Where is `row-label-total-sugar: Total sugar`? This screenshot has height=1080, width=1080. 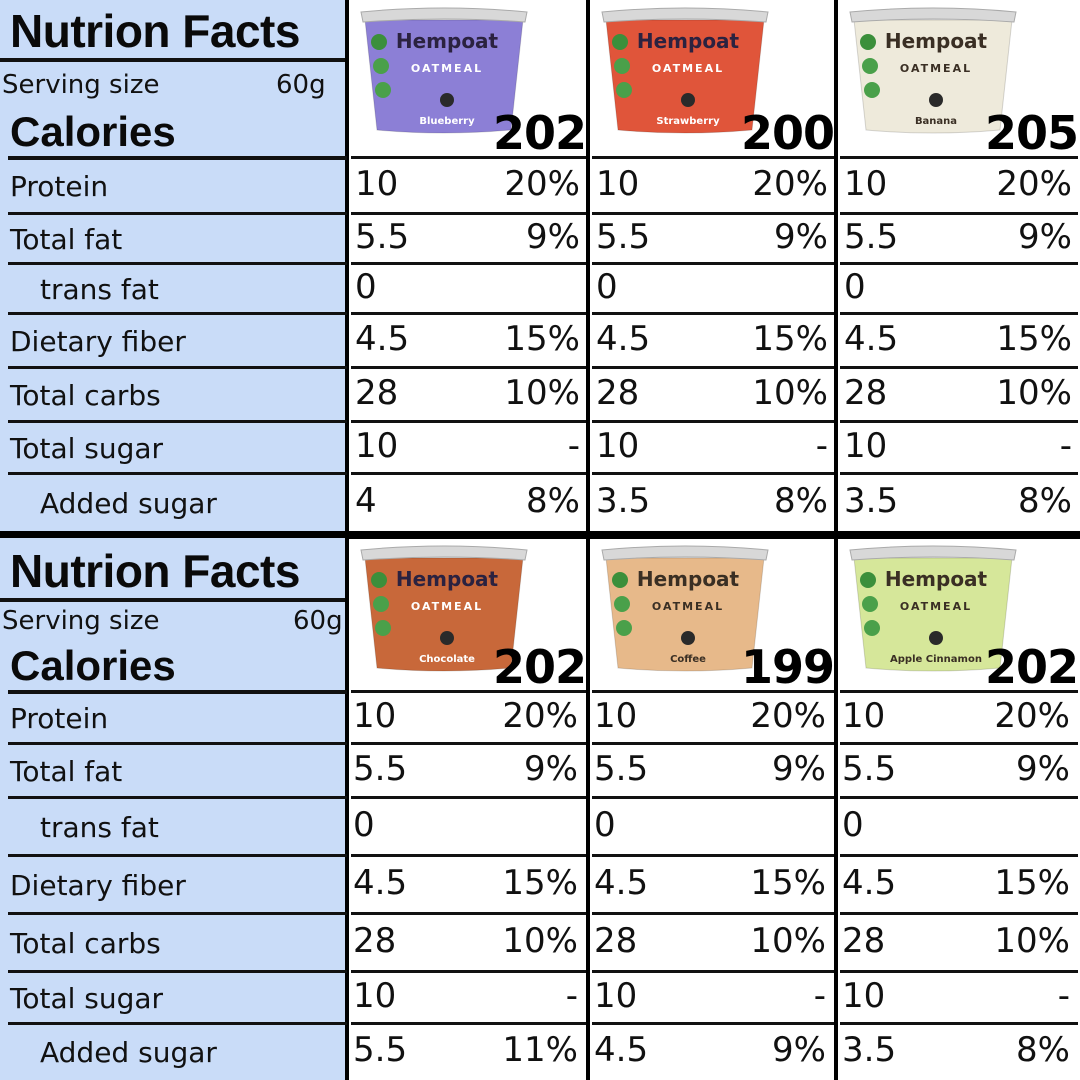
row-label-total-sugar: Total sugar is located at coordinates (87, 998).